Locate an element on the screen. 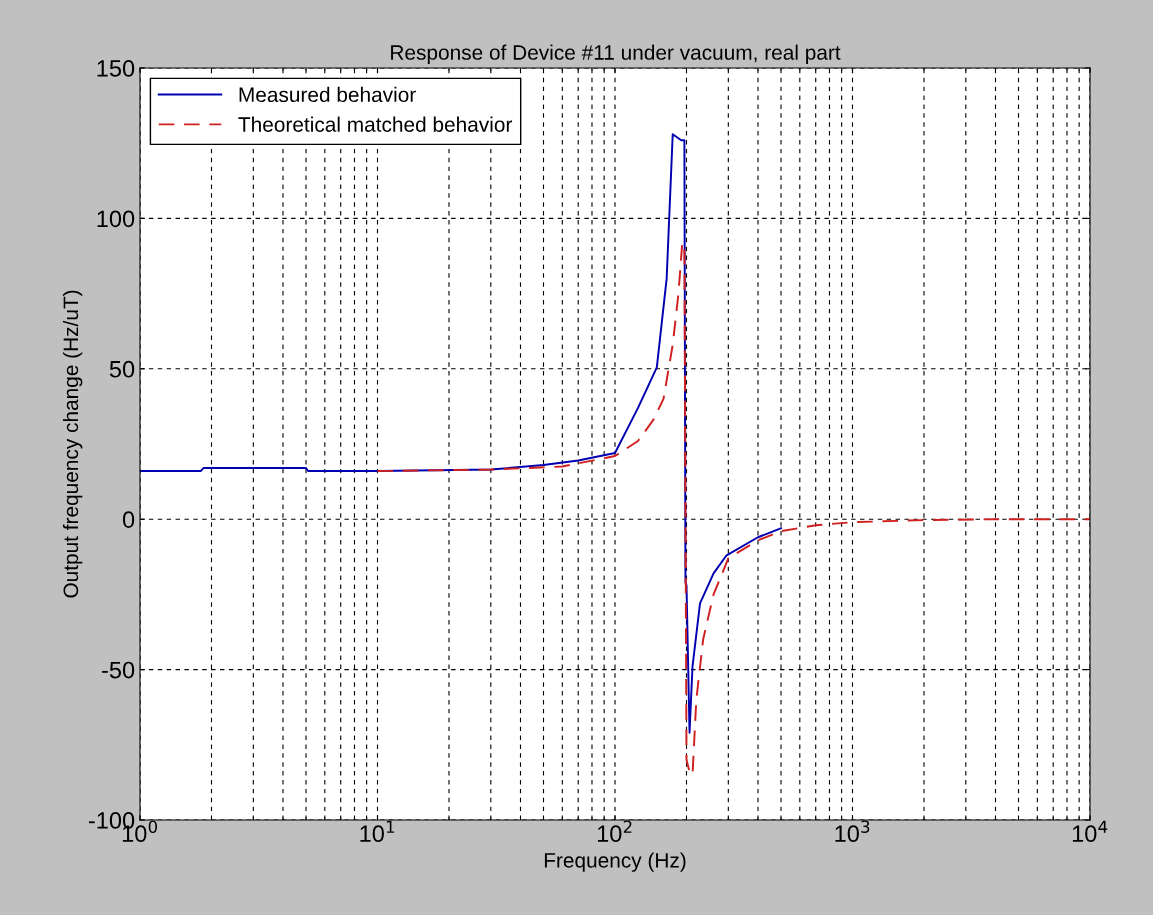 This screenshot has height=915, width=1153. x-tick-label: 10$^{3}$ is located at coordinates (852, 831).